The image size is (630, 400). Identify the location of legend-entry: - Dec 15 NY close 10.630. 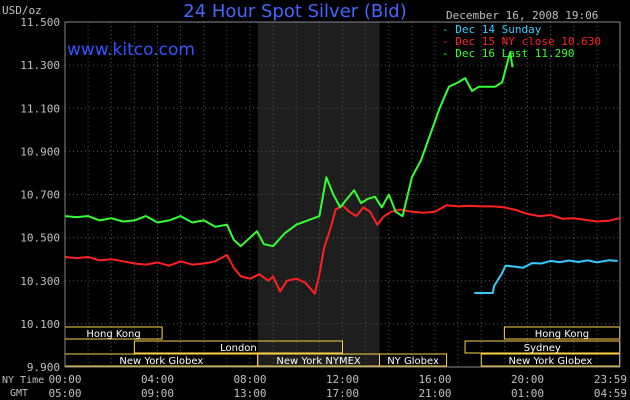
(521, 41).